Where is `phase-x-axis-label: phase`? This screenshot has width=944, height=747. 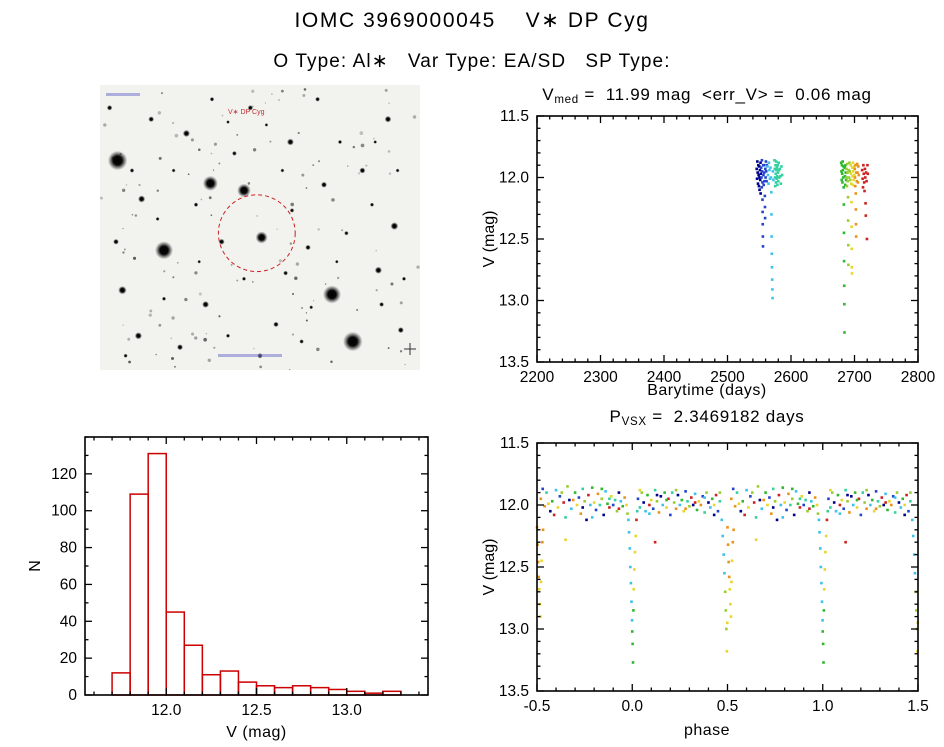 phase-x-axis-label: phase is located at coordinates (707, 730).